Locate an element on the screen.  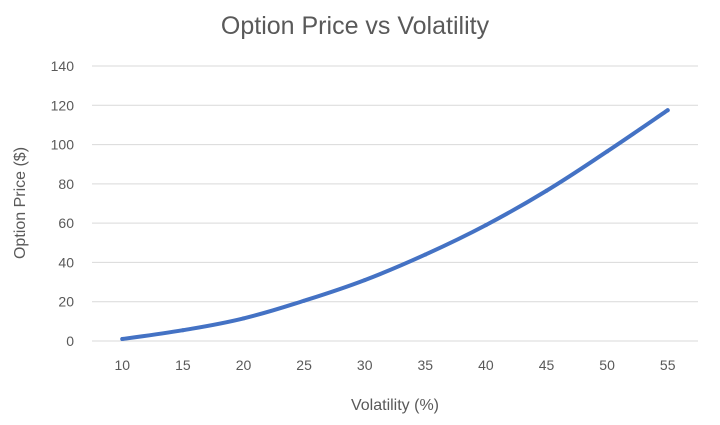
x-tick-label-45: 45 is located at coordinates (547, 365).